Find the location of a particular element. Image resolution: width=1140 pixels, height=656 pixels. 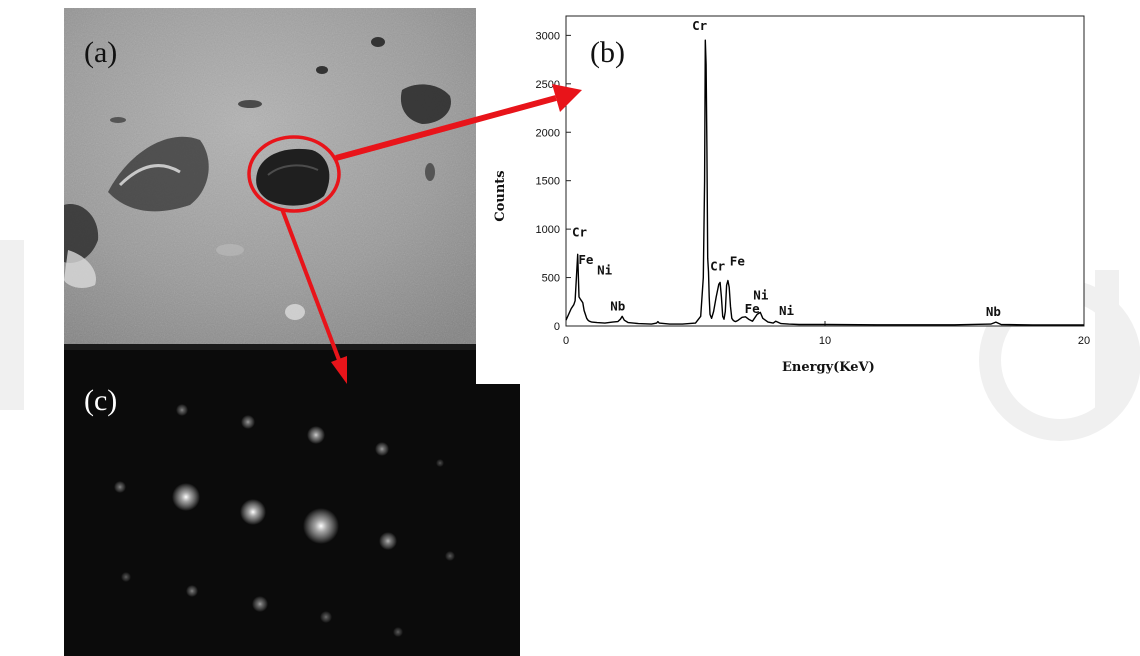

y-tick-label: 2000 is located at coordinates (548, 133).